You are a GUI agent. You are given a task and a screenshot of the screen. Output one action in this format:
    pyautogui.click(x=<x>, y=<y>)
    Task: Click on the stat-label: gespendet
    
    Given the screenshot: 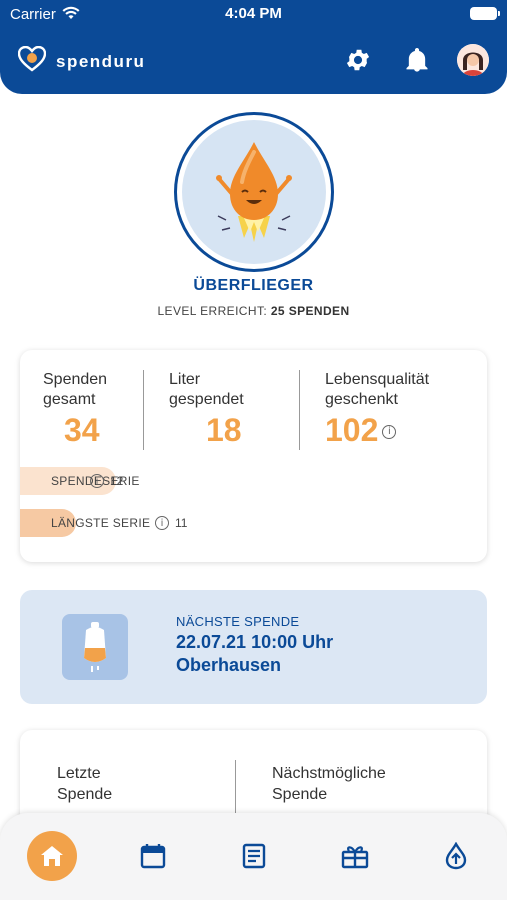 What is the action you would take?
    pyautogui.click(x=206, y=399)
    